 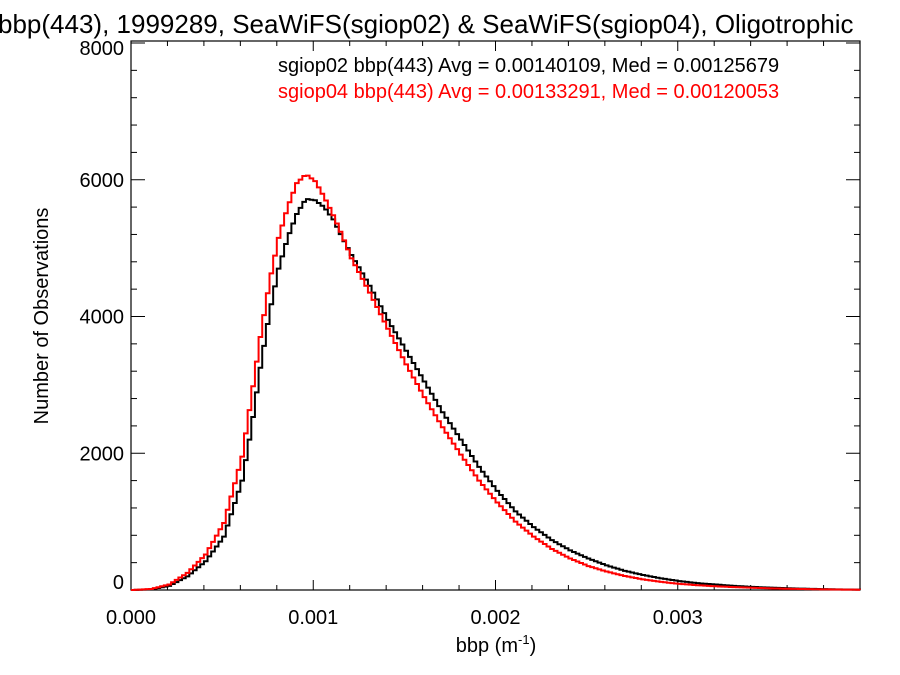 I want to click on y-axis-label: Number of Observations, so click(x=42, y=316).